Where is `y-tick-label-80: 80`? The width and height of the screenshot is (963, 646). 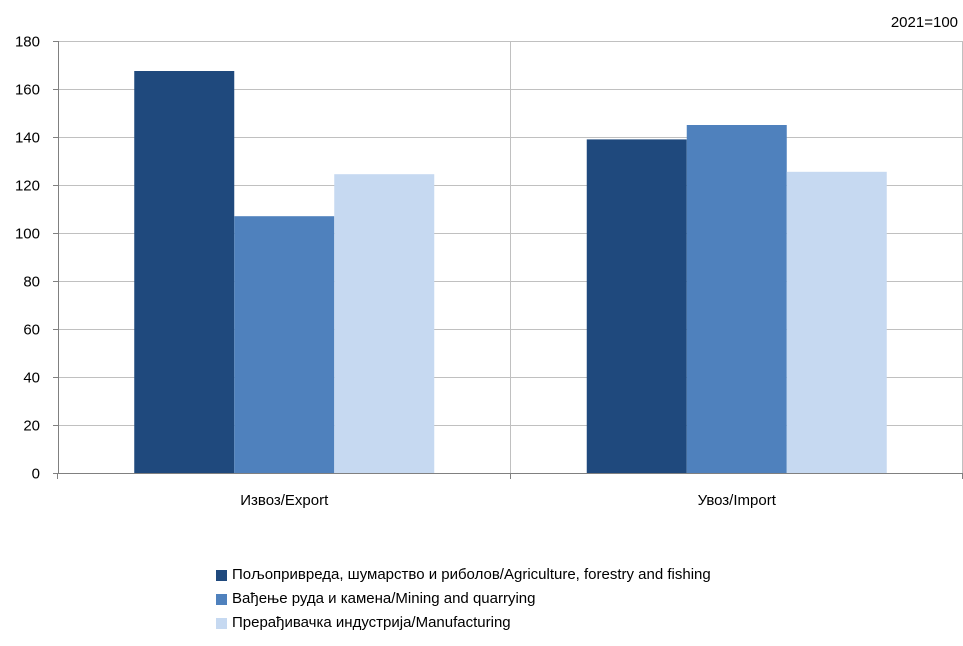 y-tick-label-80: 80 is located at coordinates (31, 282).